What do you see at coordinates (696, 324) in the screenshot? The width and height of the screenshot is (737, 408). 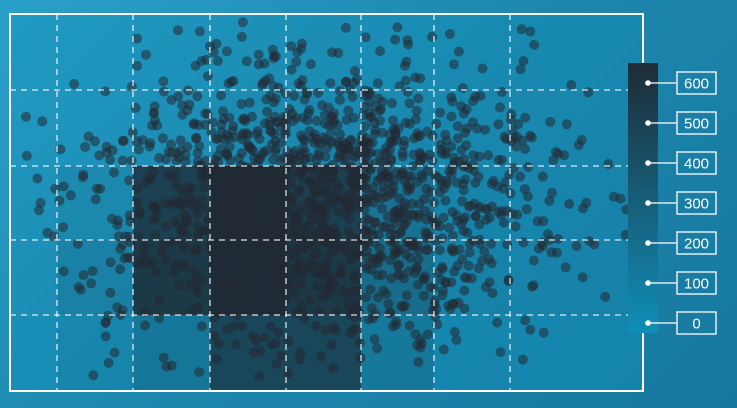 I see `colorbar-tick-label: 0` at bounding box center [696, 324].